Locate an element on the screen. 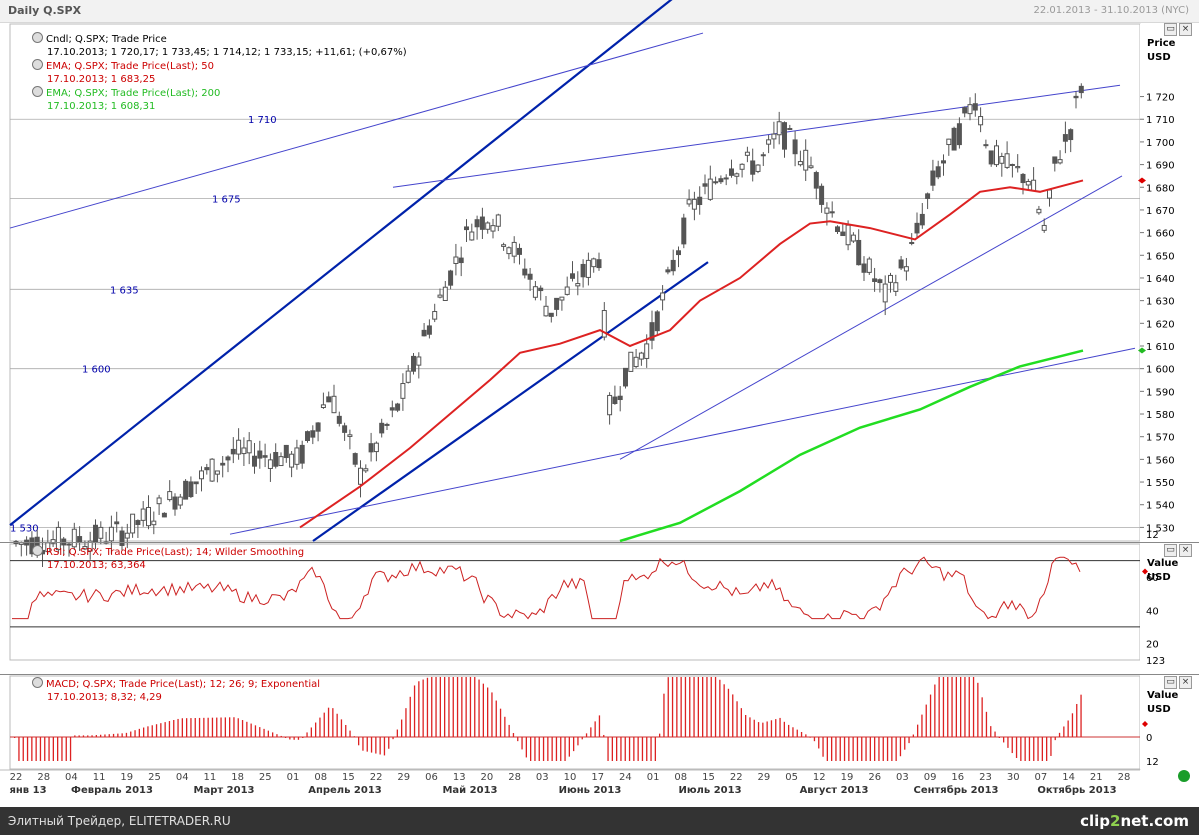 This screenshot has height=835, width=1199. clip2net-logo: clip2net.com is located at coordinates (1134, 821).